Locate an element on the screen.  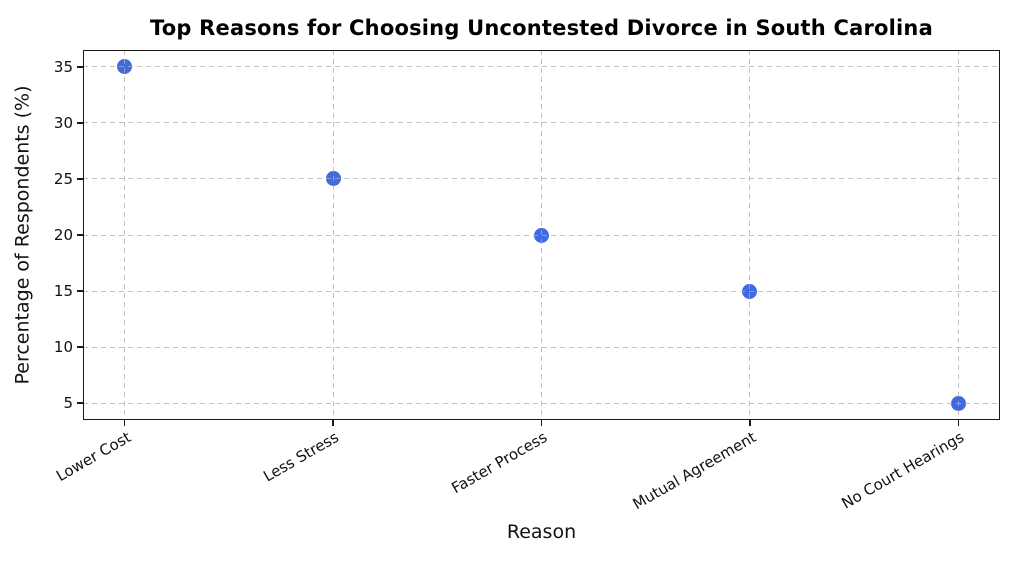
y-tick-label: 5 is located at coordinates (68, 403).